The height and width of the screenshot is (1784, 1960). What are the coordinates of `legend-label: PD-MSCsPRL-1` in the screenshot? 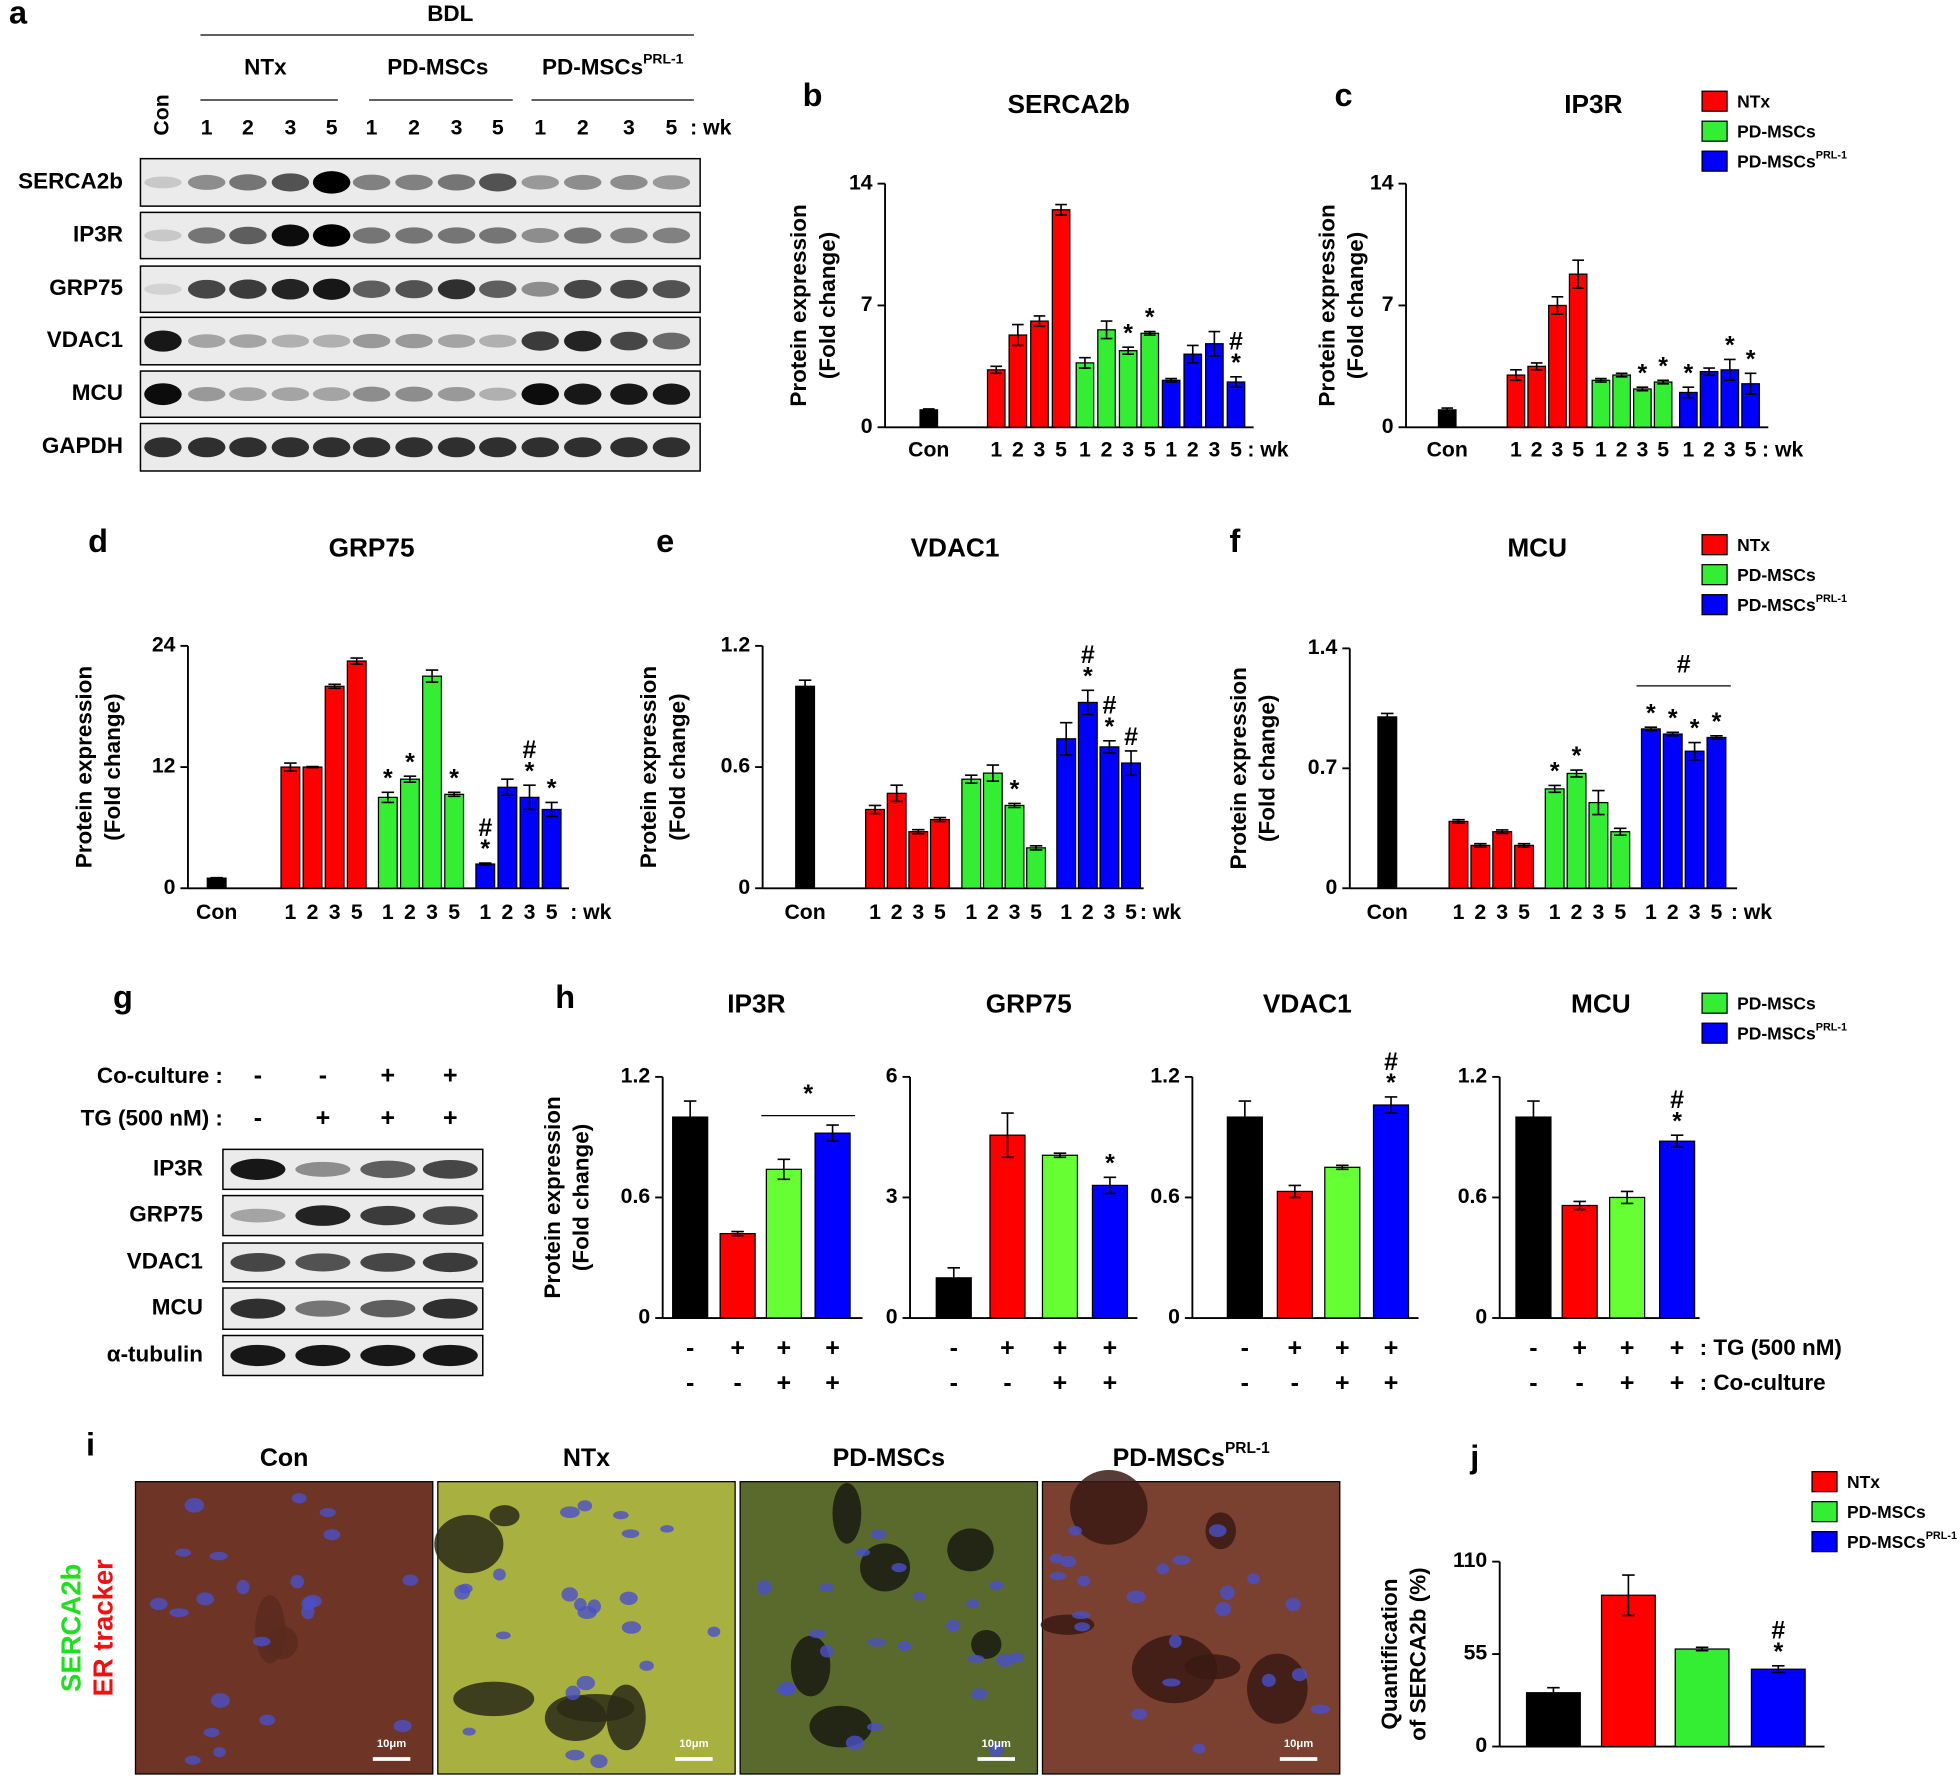 It's located at (1792, 604).